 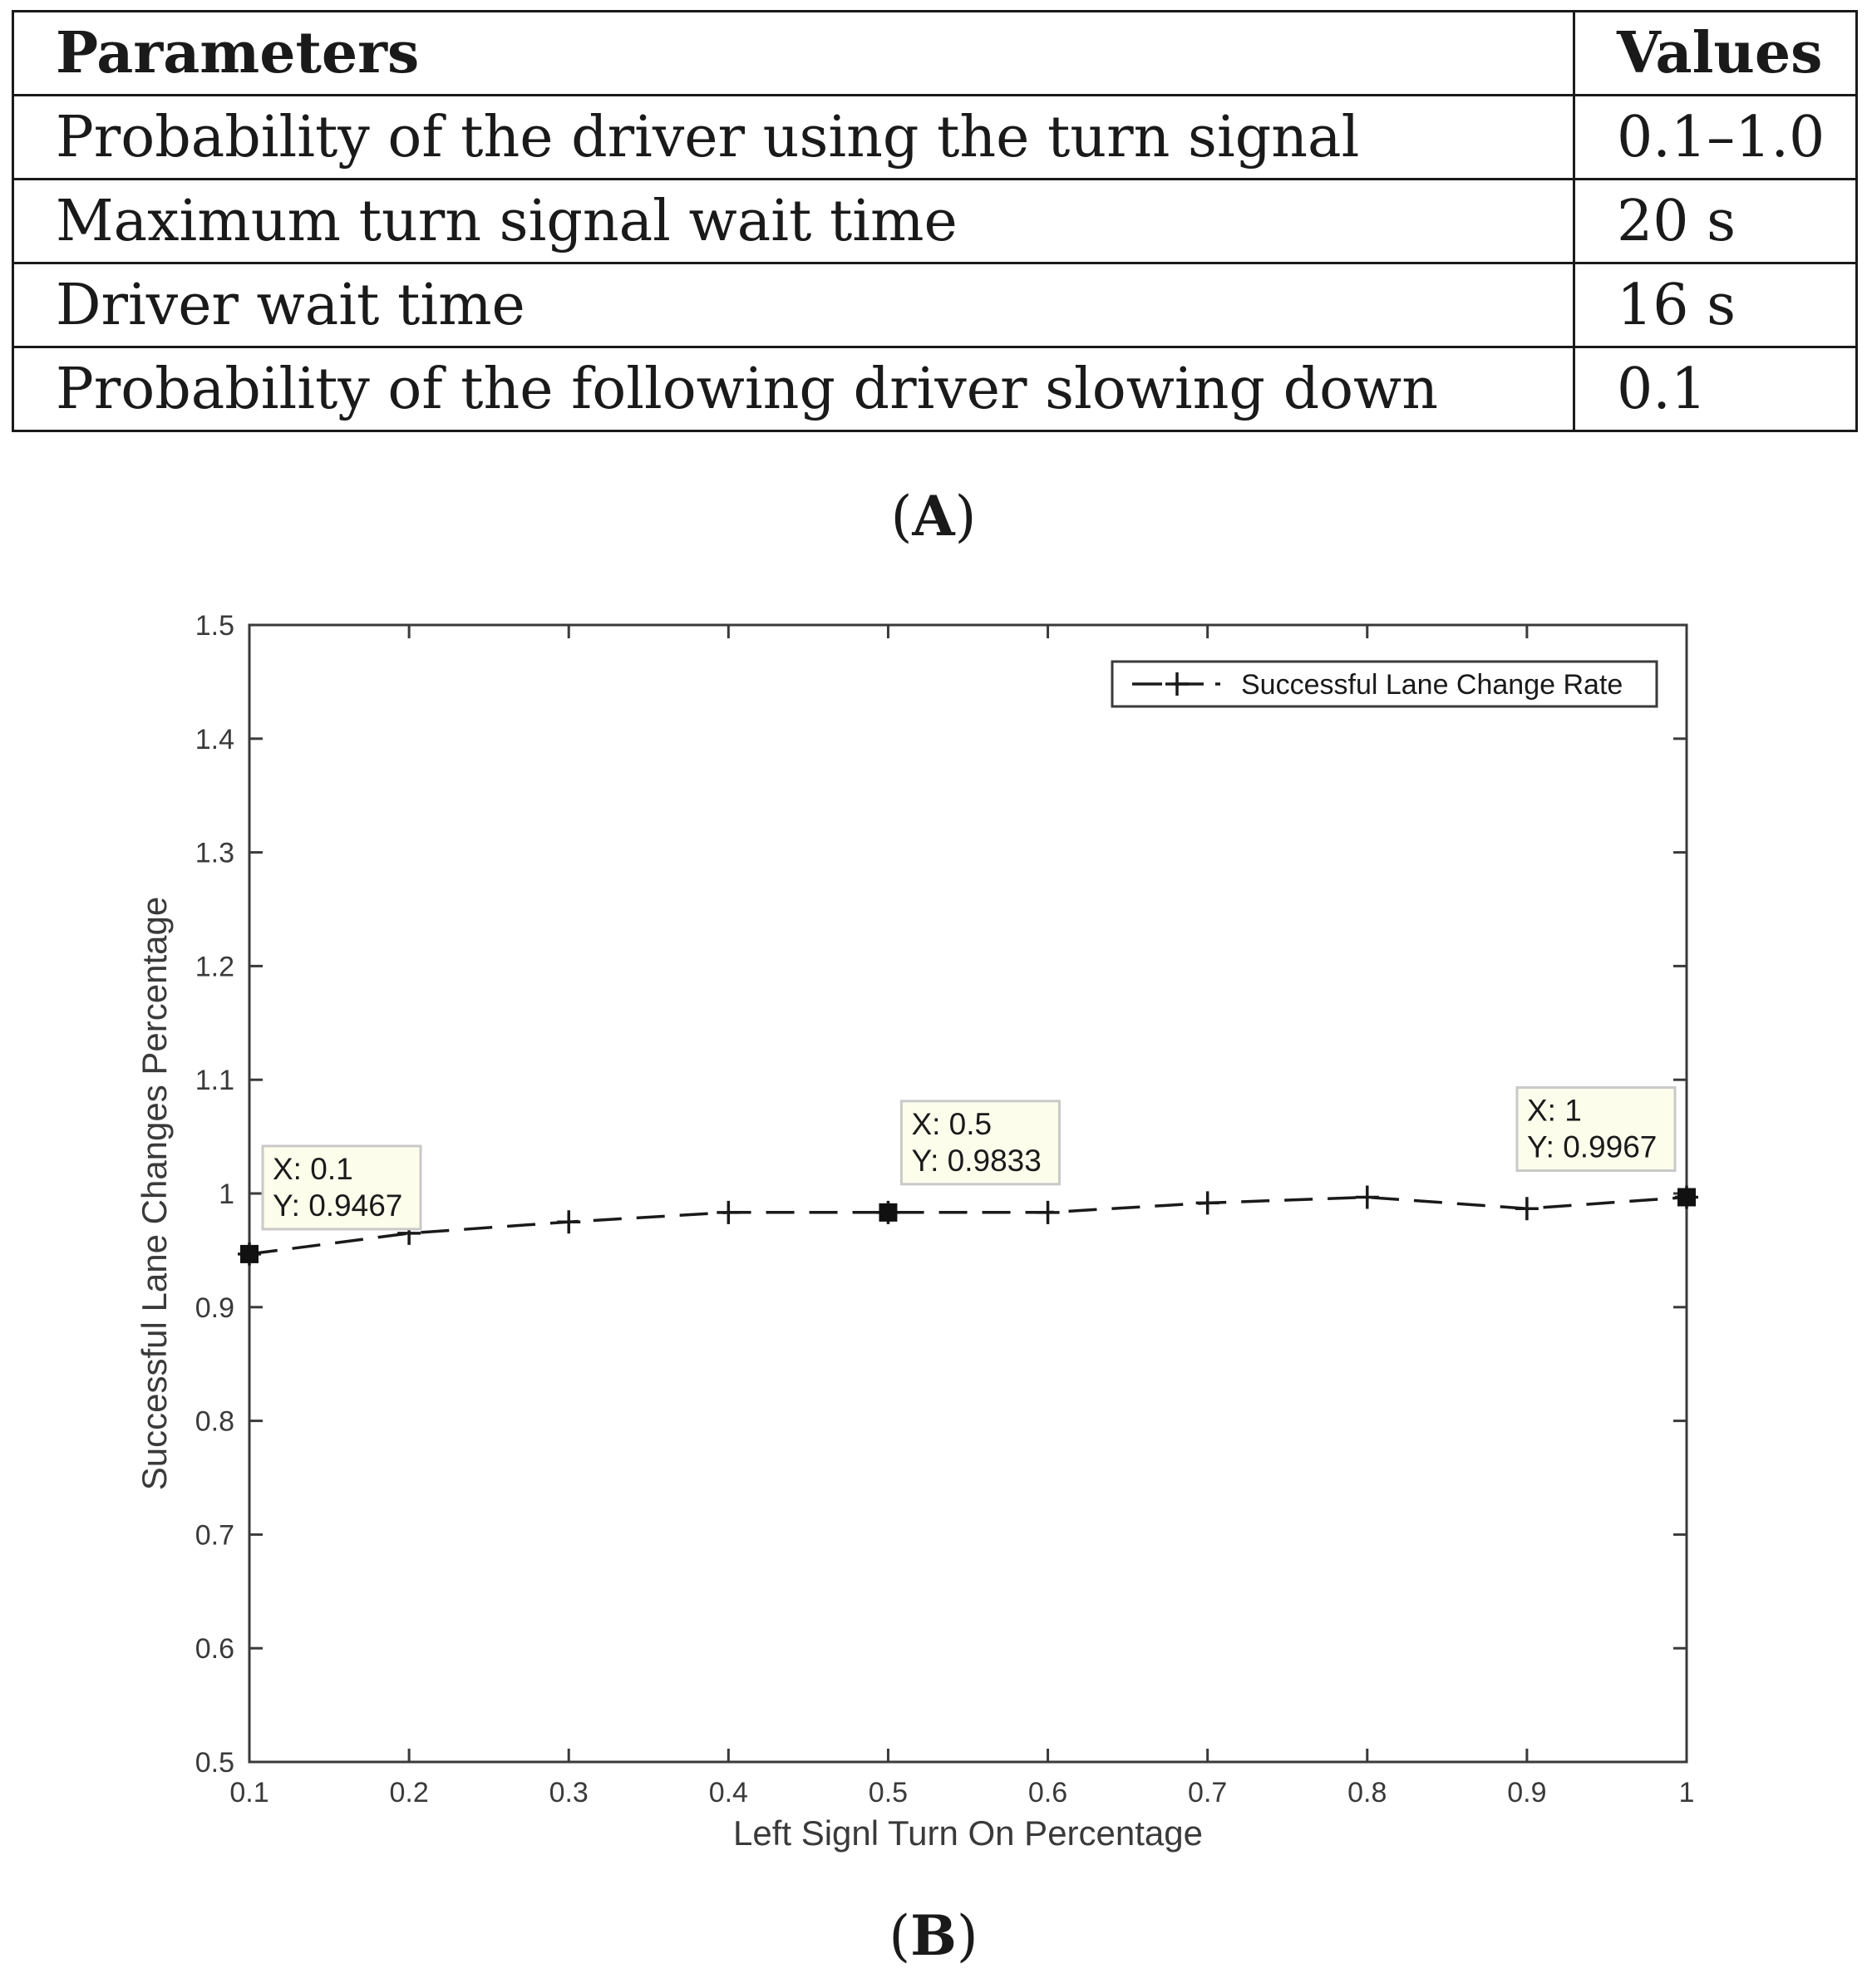 I want to click on datatip-y-label: Y: 0.9833, so click(x=976, y=1161).